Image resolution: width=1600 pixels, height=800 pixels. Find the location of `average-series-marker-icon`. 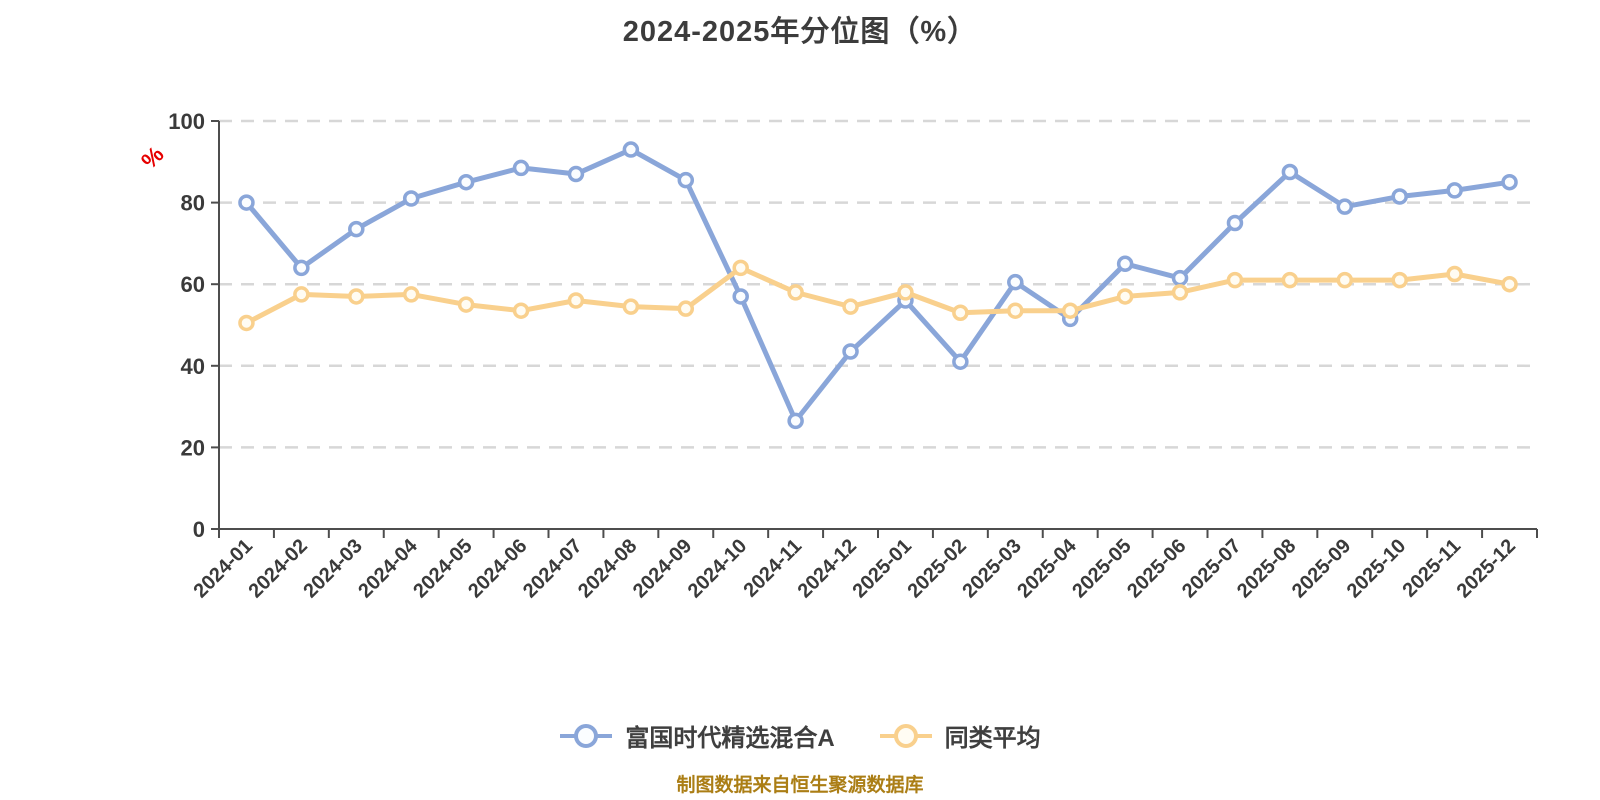

average-series-marker-icon is located at coordinates (905, 735).